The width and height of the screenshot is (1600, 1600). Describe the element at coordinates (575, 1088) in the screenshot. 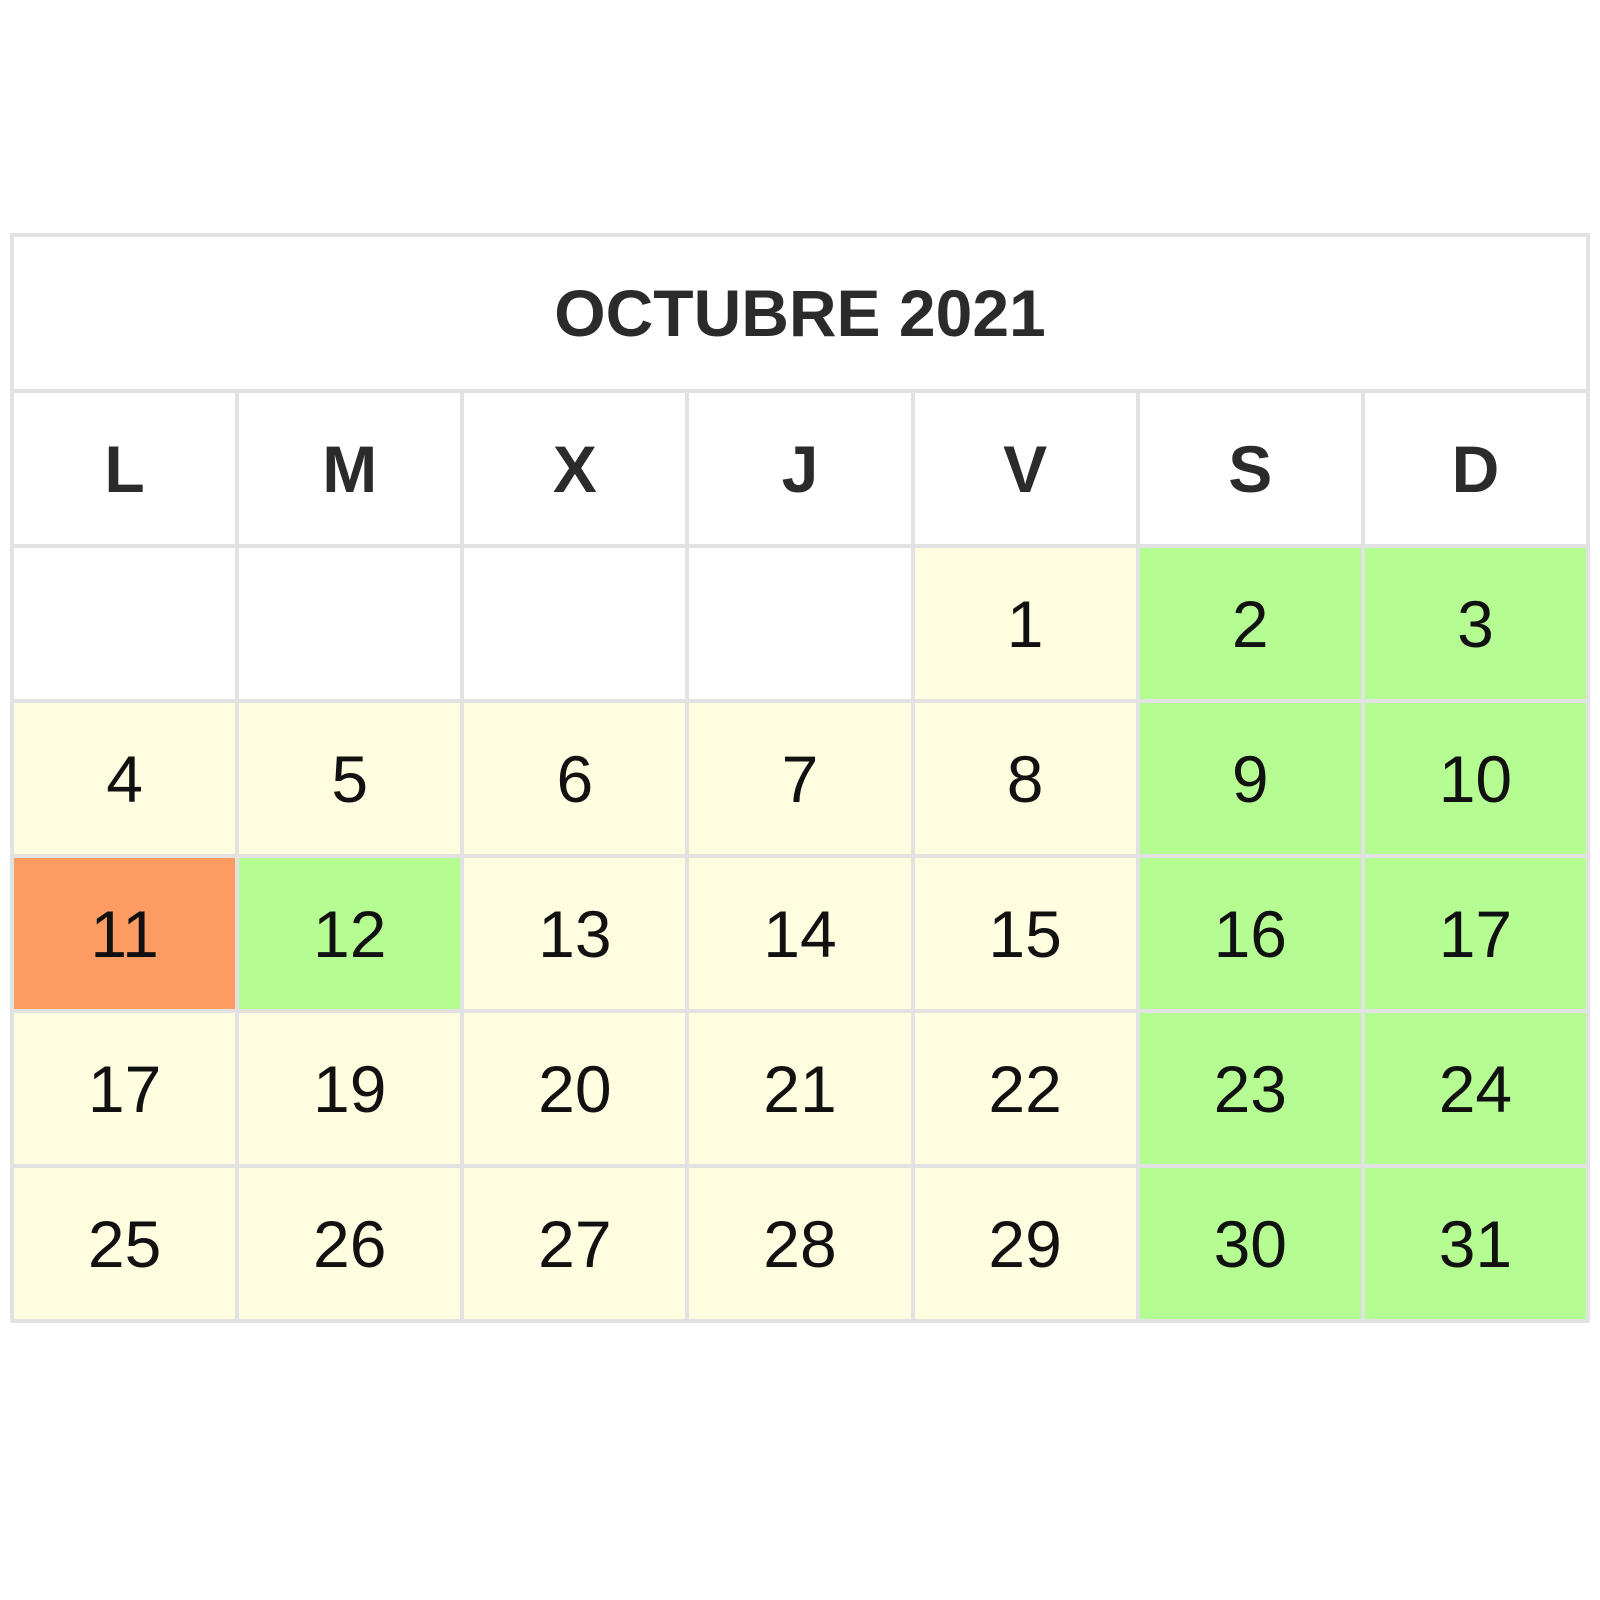

I see `day-cell: 20` at that location.